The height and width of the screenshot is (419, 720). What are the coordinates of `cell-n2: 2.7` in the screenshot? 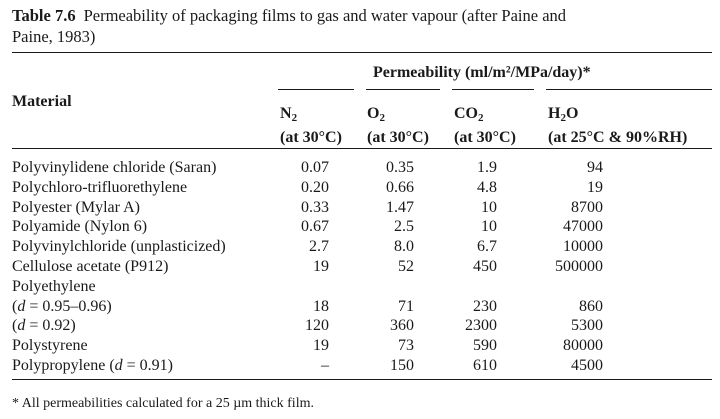 It's located at (319, 247).